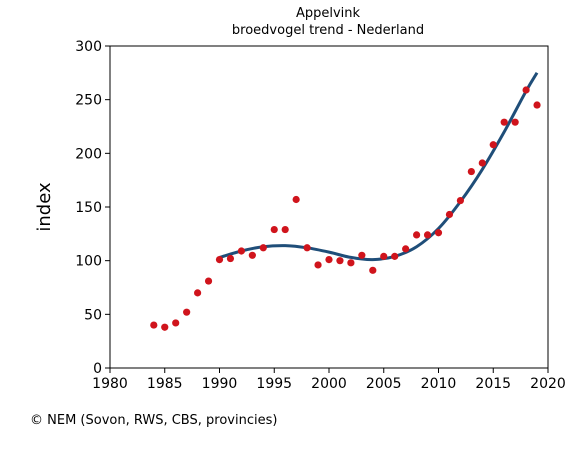 The height and width of the screenshot is (454, 575). I want to click on y-tick-label: 300, so click(88, 47).